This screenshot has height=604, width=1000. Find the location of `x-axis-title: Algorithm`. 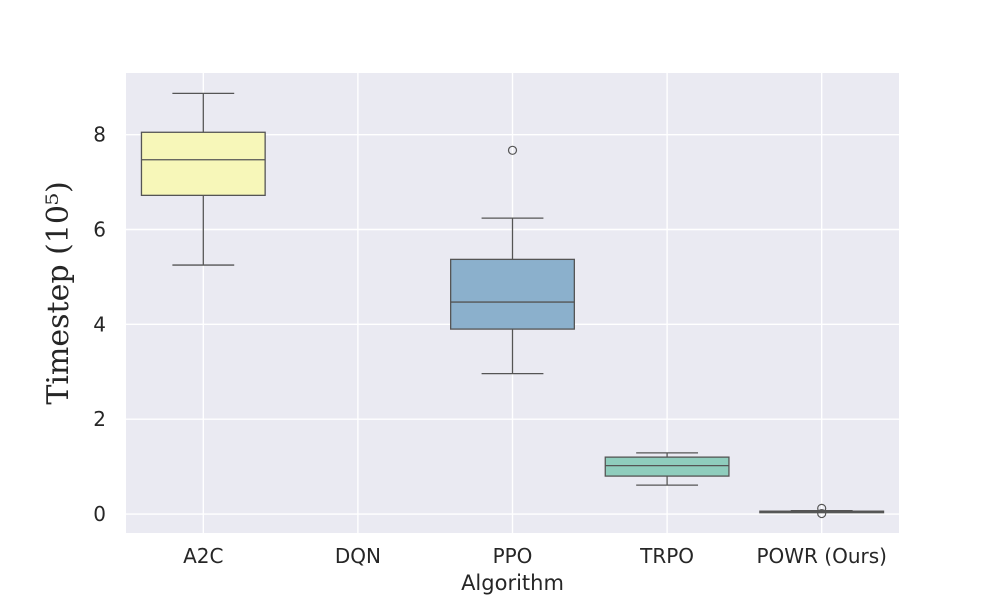

x-axis-title: Algorithm is located at coordinates (512, 583).